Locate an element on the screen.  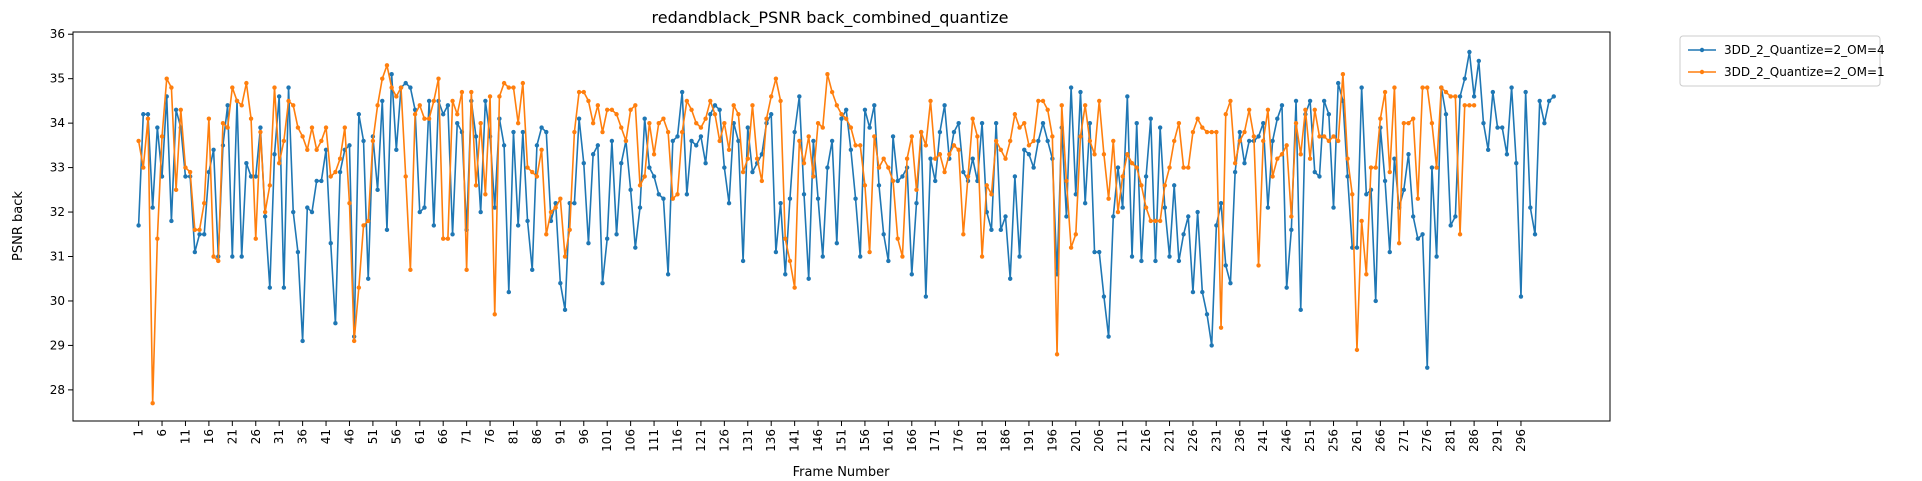
chart-title: redandblack_PSNR back_combined_quantize is located at coordinates (830, 18).